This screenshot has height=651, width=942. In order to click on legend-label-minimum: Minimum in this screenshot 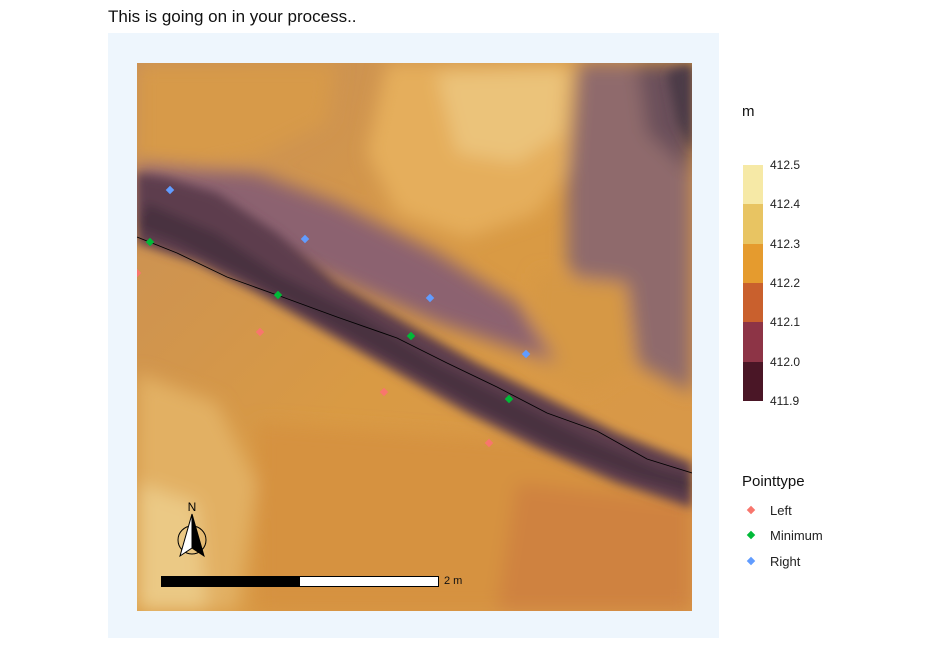, I will do `click(796, 535)`.